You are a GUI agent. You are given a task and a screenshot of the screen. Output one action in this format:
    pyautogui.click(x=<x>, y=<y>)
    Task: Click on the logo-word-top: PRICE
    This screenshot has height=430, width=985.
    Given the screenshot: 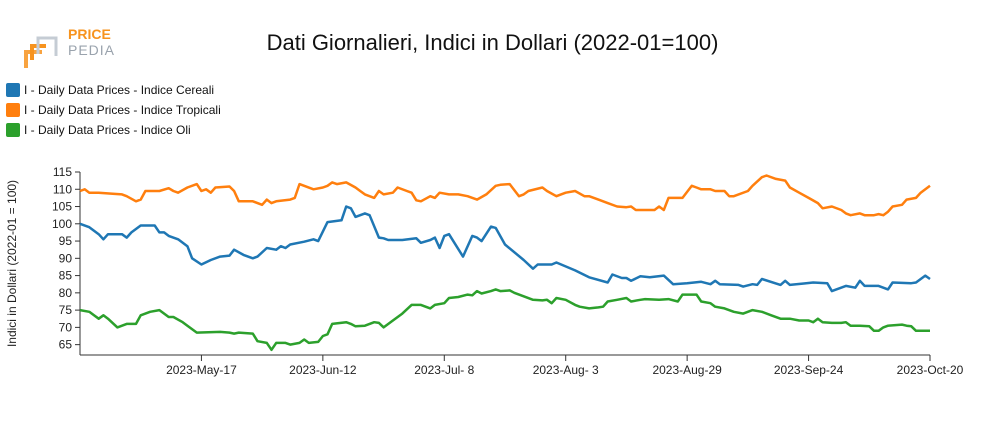 What is the action you would take?
    pyautogui.click(x=89, y=34)
    